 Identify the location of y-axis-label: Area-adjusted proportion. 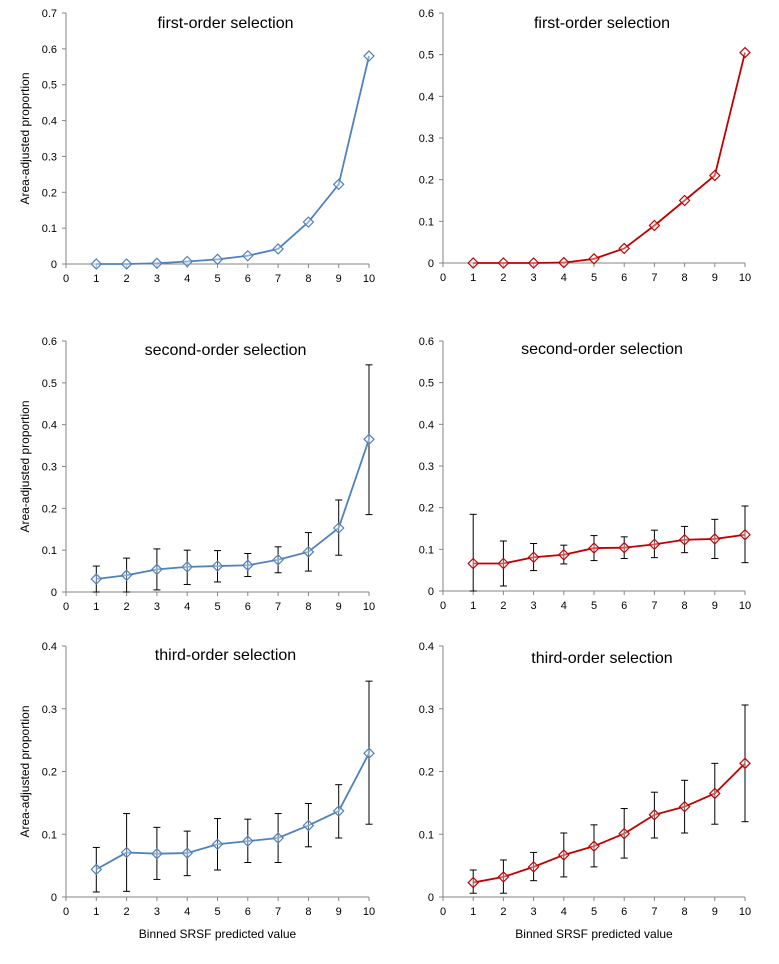
(25, 138).